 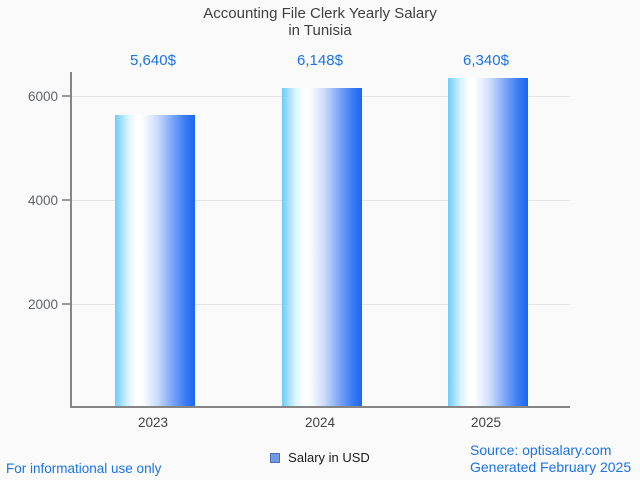 I want to click on chart-title-line1: Accounting File Clerk Yearly Salary, so click(x=320, y=13).